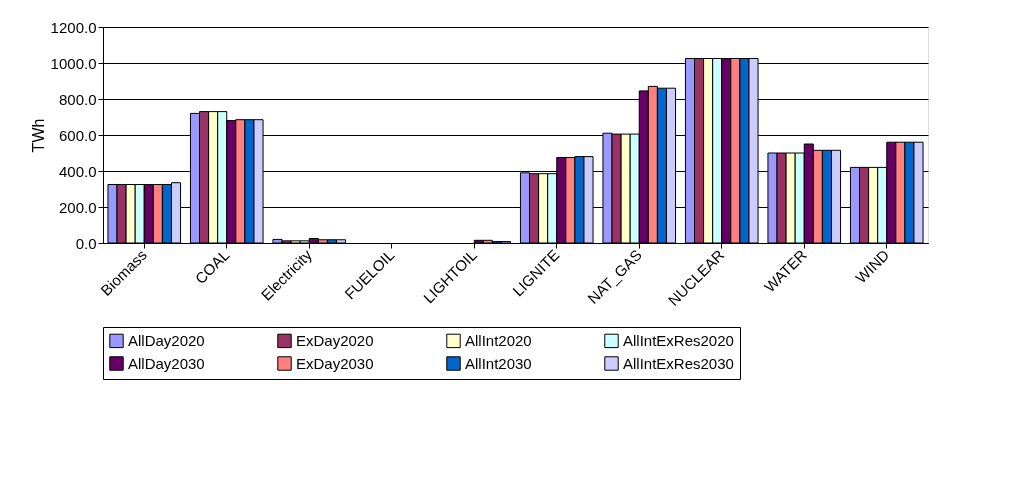 The height and width of the screenshot is (479, 1021). What do you see at coordinates (73, 63) in the screenshot?
I see `y-tick-label: 1000.0` at bounding box center [73, 63].